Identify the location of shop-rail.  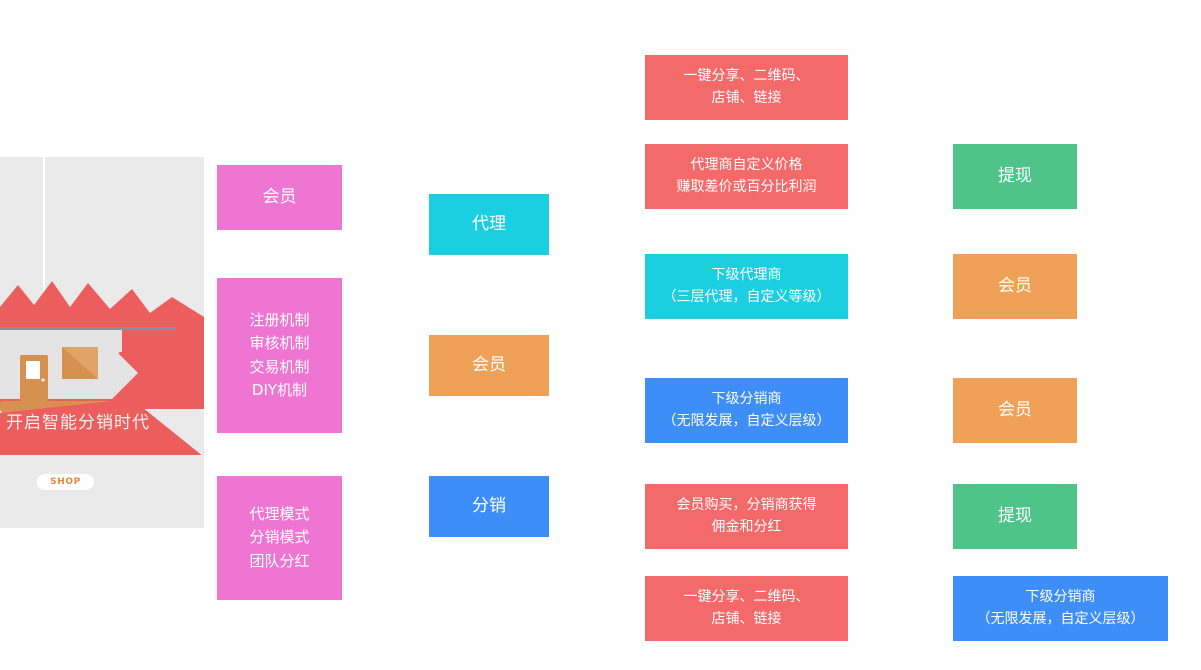
(88, 328).